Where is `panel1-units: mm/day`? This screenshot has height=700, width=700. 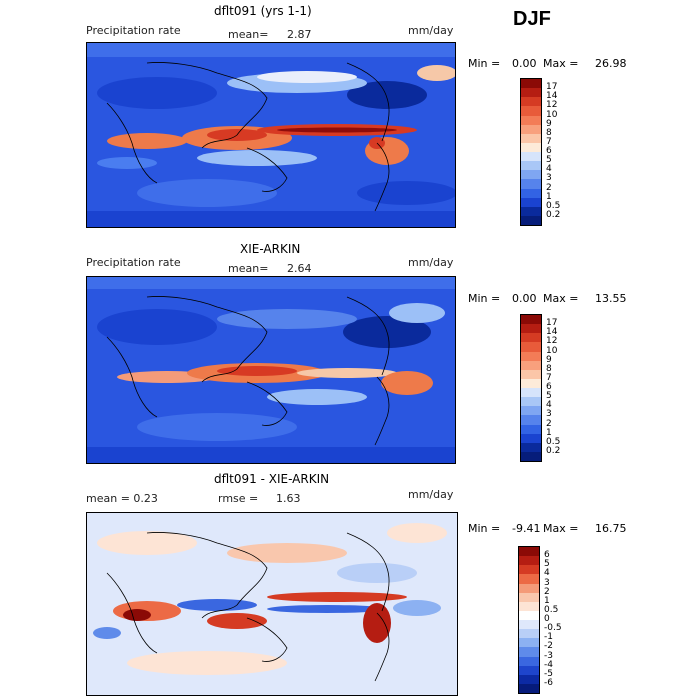 panel1-units: mm/day is located at coordinates (431, 30).